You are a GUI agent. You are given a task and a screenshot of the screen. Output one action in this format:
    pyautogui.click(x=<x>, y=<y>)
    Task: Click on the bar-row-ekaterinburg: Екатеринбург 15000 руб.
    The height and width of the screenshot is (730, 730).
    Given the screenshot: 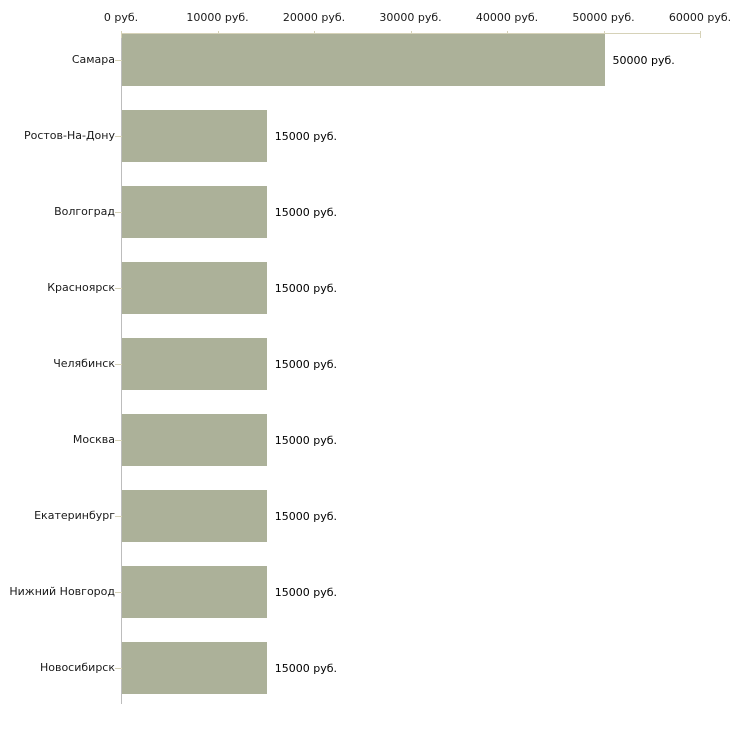 What is the action you would take?
    pyautogui.click(x=365, y=516)
    